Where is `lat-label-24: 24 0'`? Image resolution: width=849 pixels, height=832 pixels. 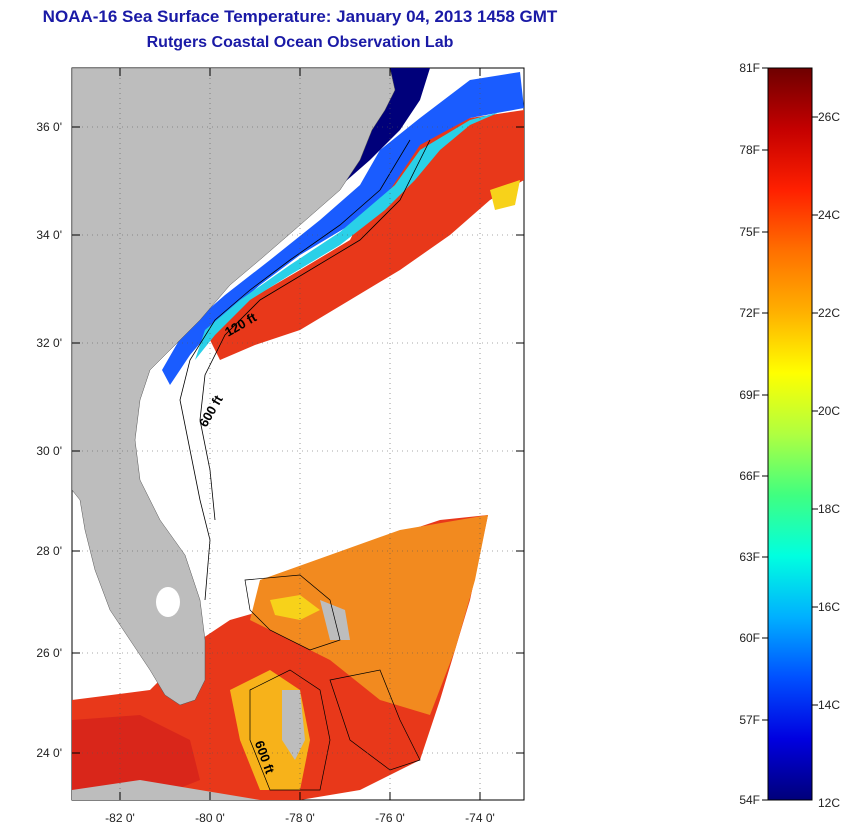 lat-label-24: 24 0' is located at coordinates (49, 753).